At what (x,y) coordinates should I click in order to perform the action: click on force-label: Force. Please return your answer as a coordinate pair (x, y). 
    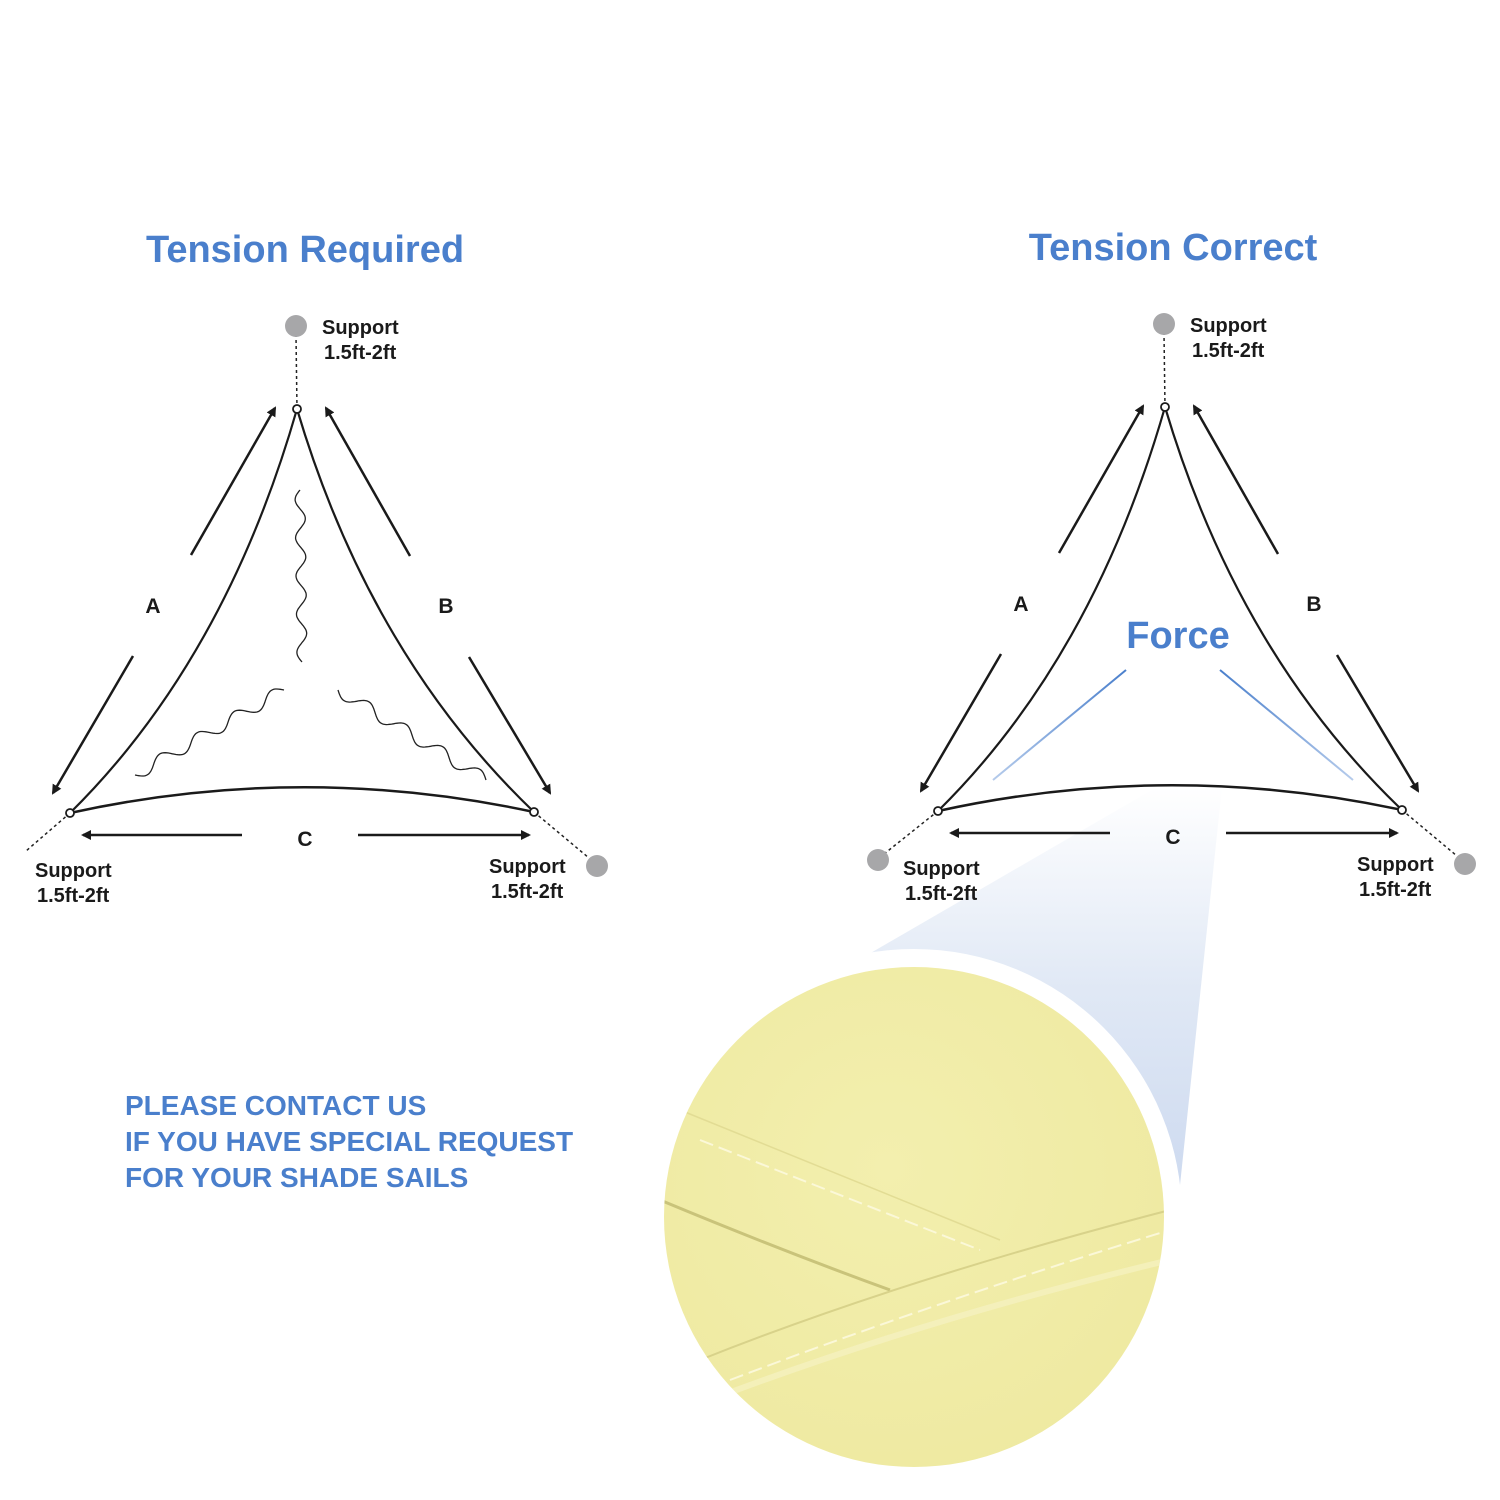
    Looking at the image, I should click on (1177, 636).